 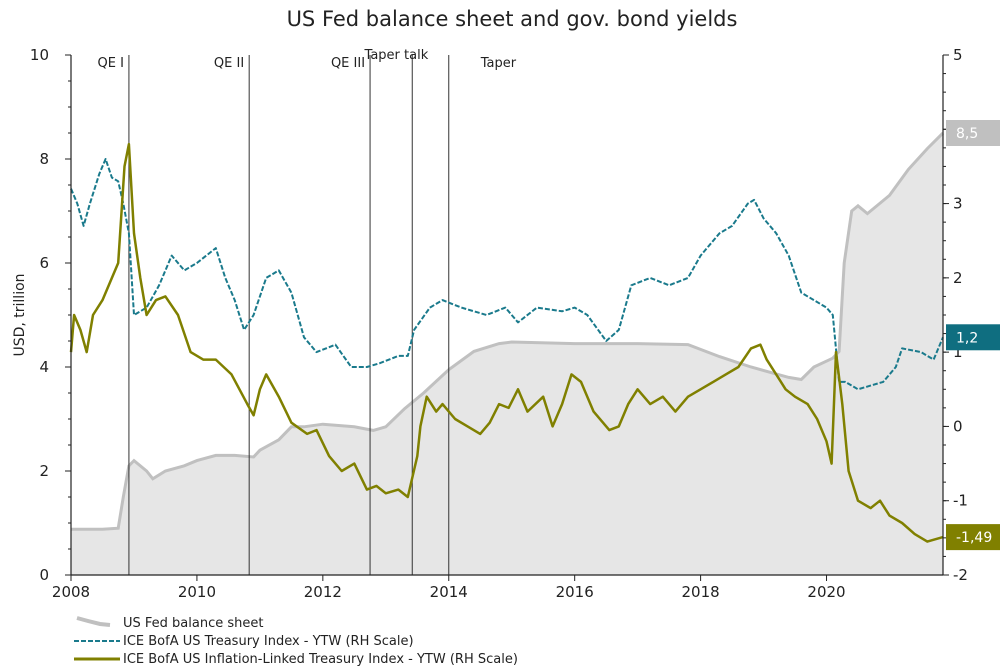 I want to click on y-tick-label-right: 1, so click(x=958, y=352).